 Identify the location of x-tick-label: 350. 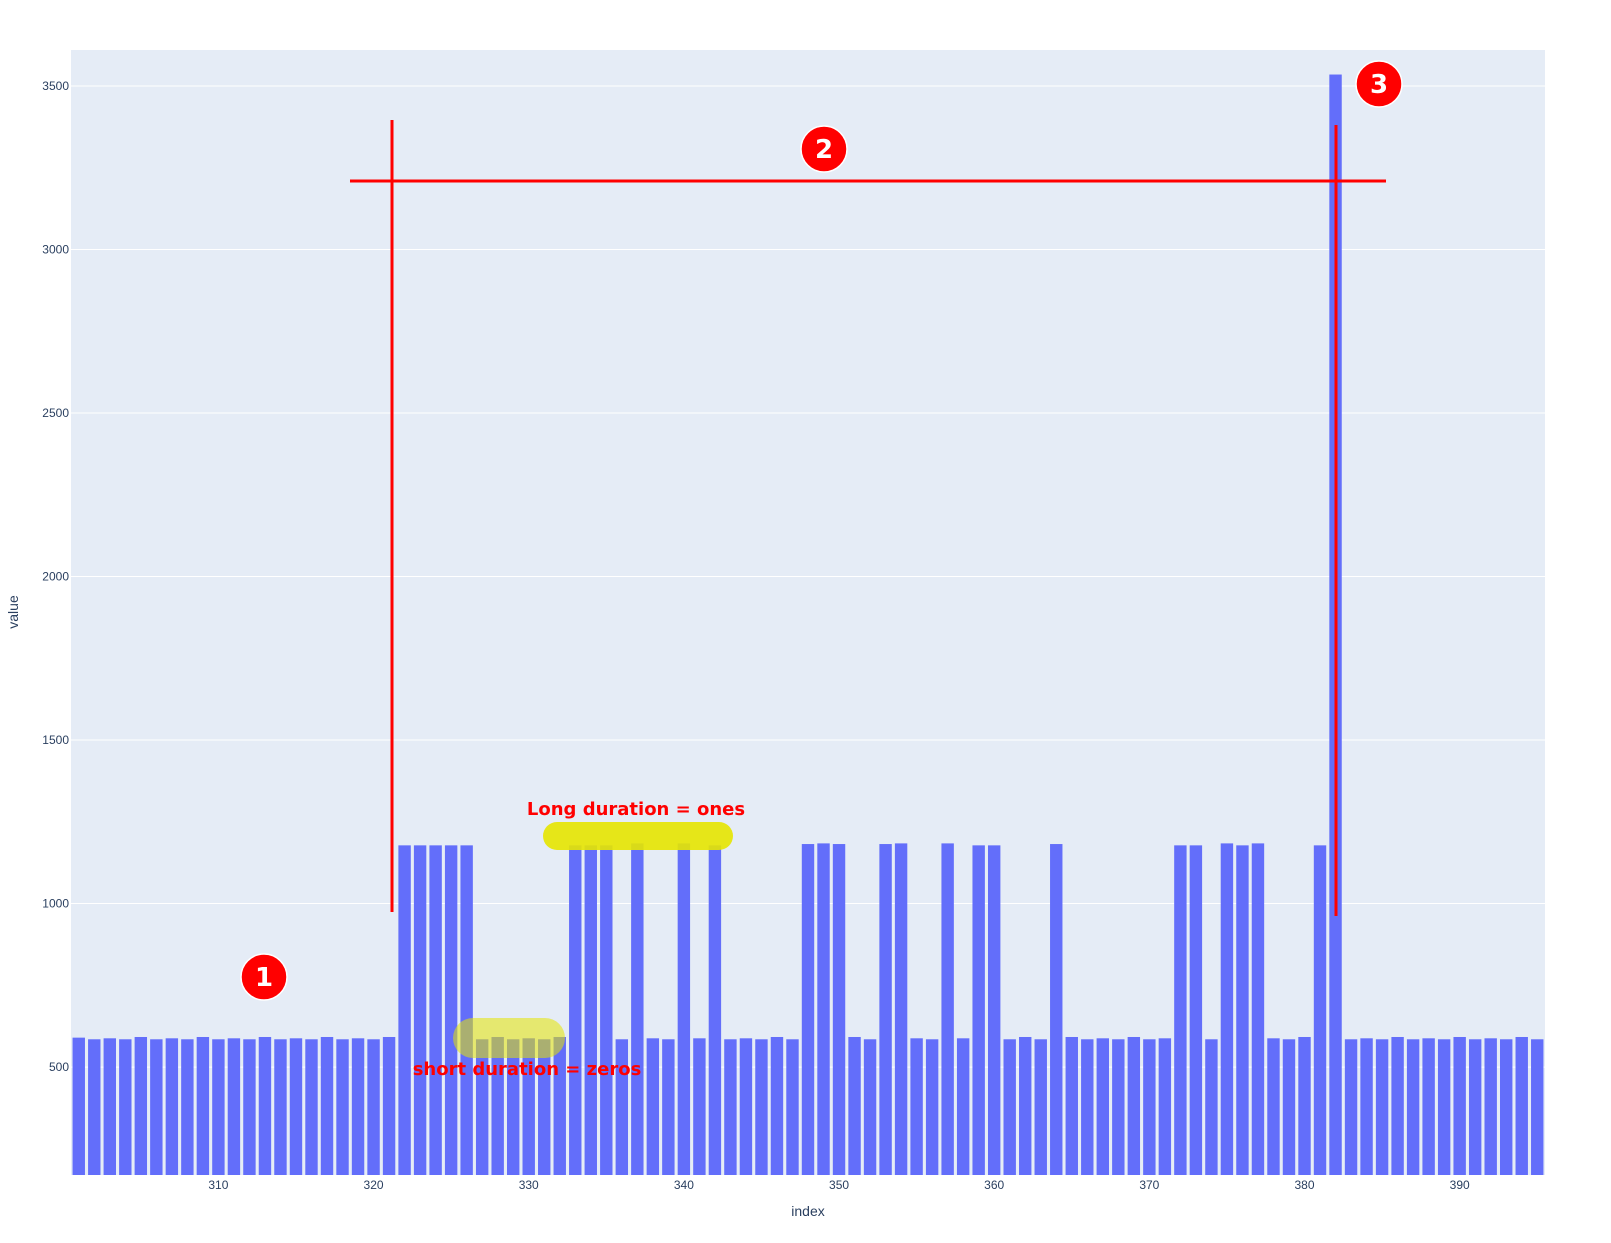
(839, 1185).